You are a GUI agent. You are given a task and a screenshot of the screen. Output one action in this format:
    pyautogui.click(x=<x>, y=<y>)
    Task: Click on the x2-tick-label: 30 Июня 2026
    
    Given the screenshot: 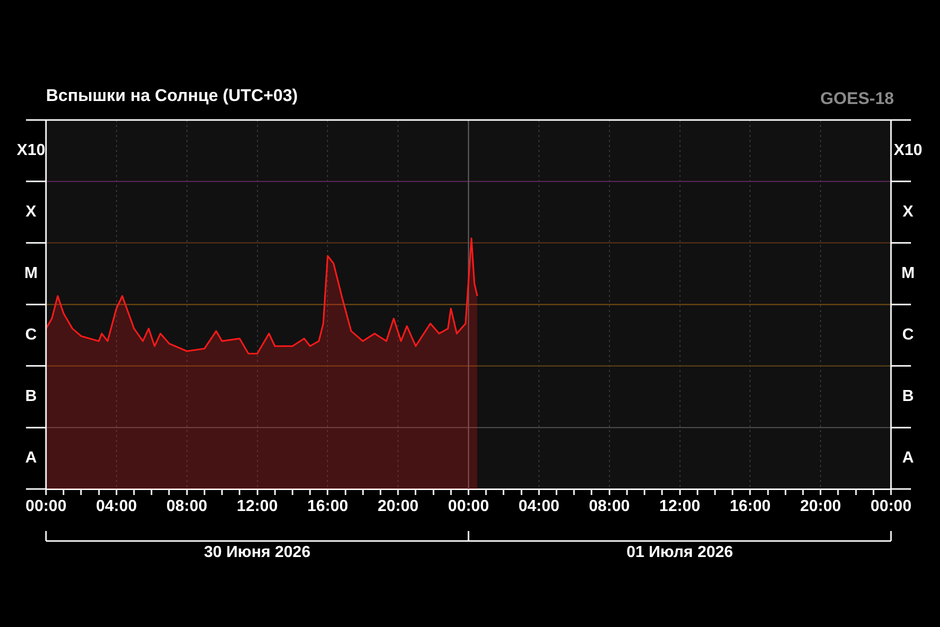 What is the action you would take?
    pyautogui.click(x=257, y=553)
    